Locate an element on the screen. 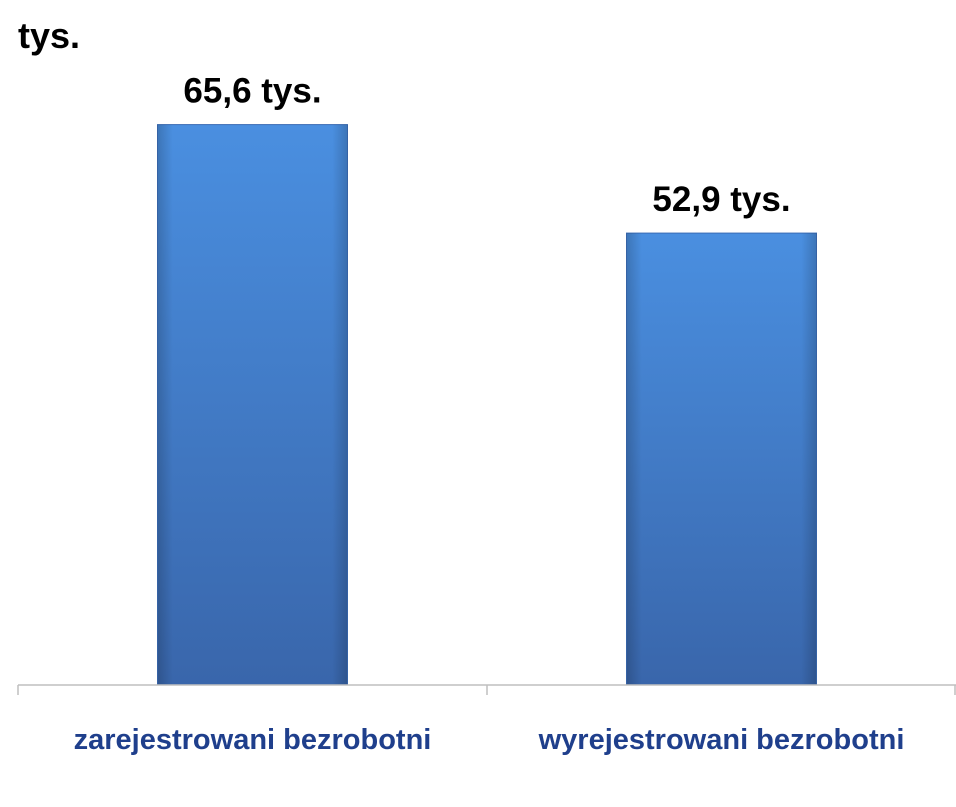  value-label: 52,9 tys. is located at coordinates (721, 199).